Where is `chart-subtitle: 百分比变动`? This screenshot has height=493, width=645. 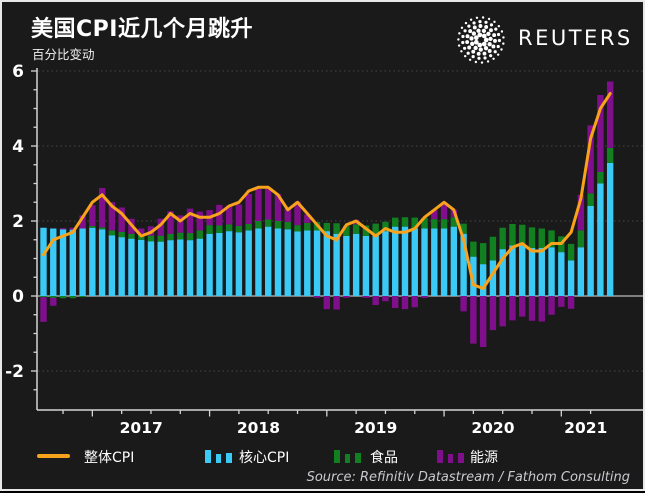 chart-subtitle: 百分比变动 is located at coordinates (63, 54).